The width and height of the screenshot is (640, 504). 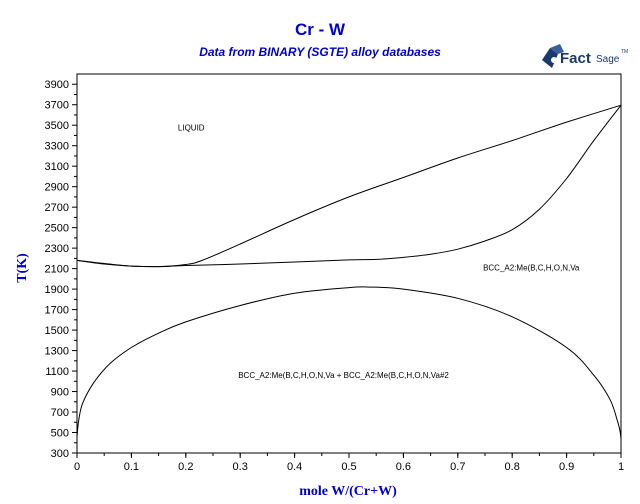 I want to click on factsage-logo-mark, so click(x=553, y=56).